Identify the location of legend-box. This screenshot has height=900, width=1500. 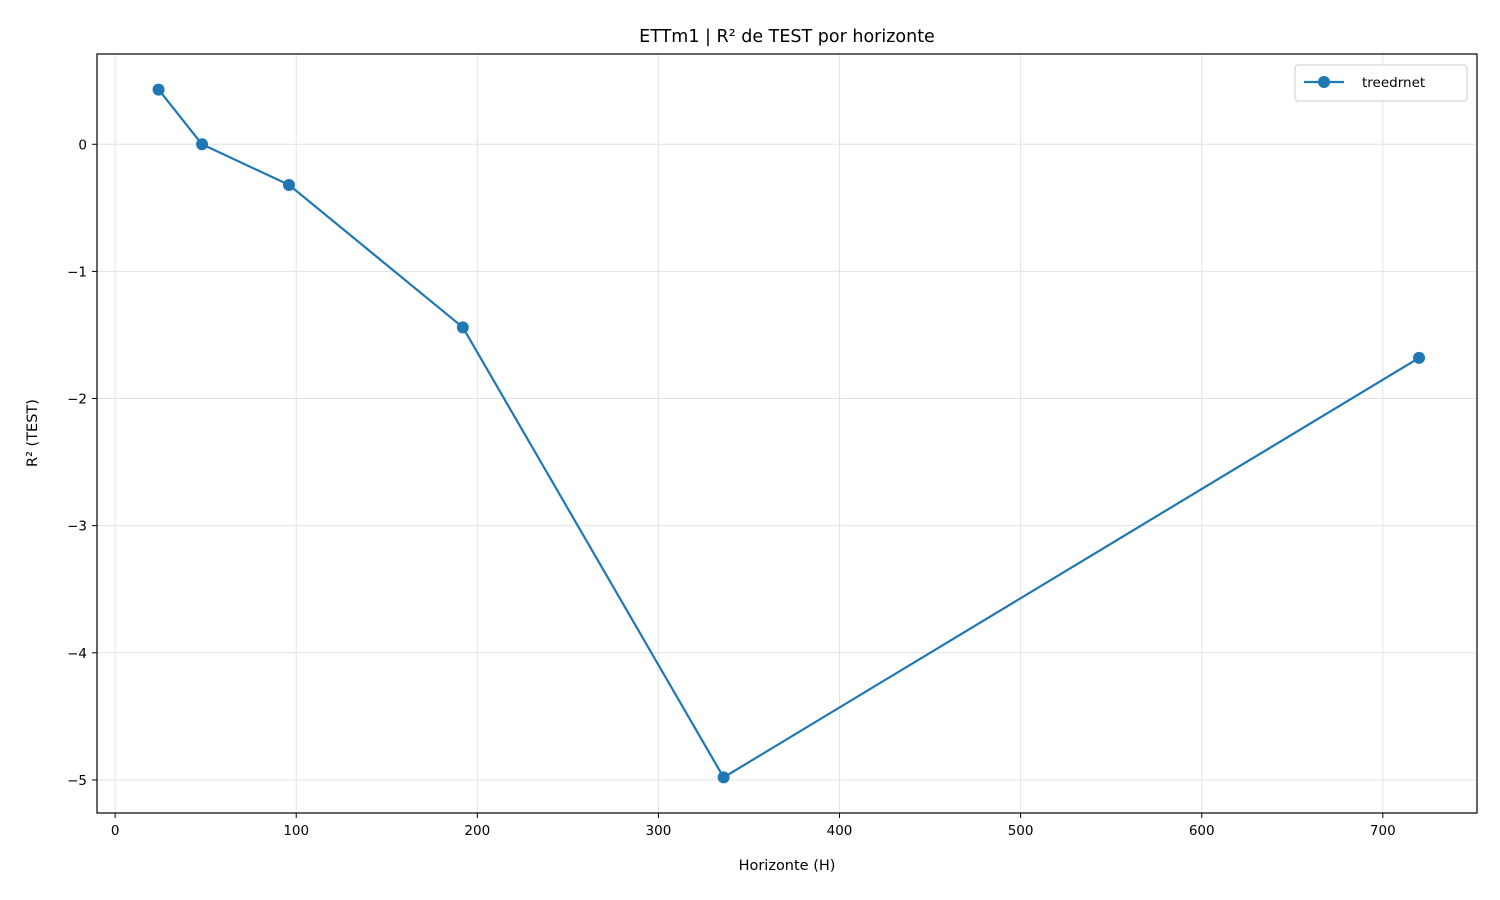
(1381, 83).